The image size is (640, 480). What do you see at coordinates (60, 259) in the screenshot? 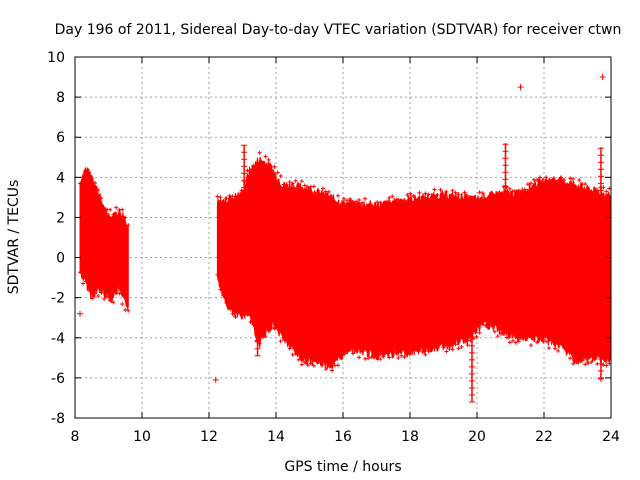
I see `y-tick-label: 0` at bounding box center [60, 259].